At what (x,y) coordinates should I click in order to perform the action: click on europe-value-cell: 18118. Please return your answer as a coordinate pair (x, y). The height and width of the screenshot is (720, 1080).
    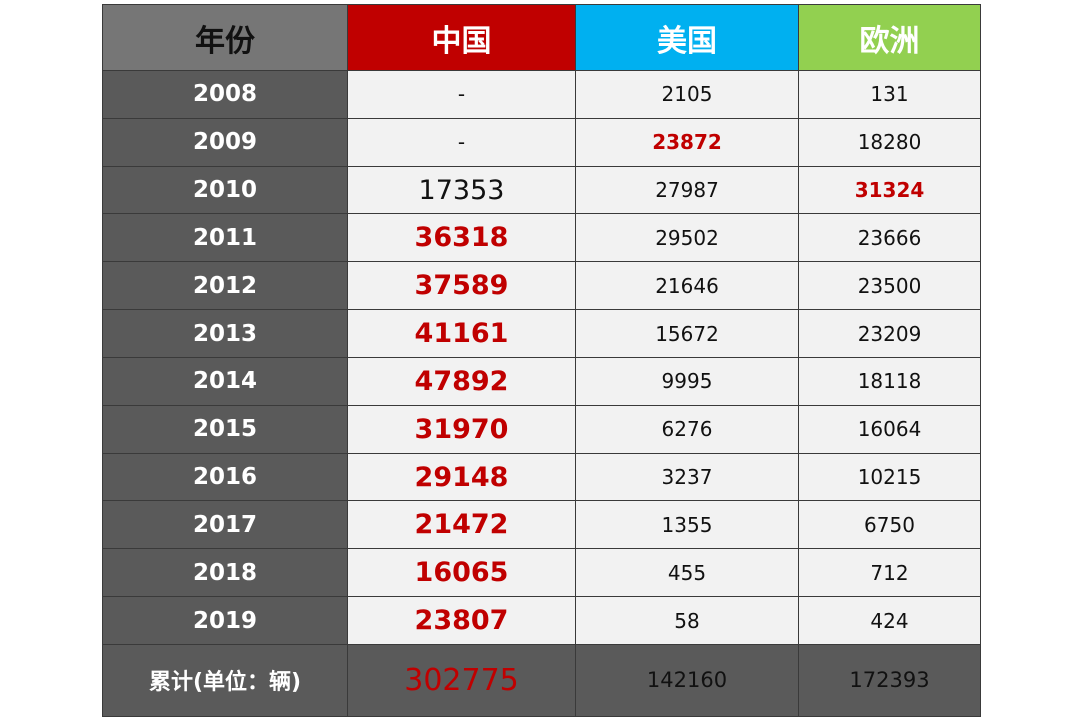
    Looking at the image, I should click on (889, 381).